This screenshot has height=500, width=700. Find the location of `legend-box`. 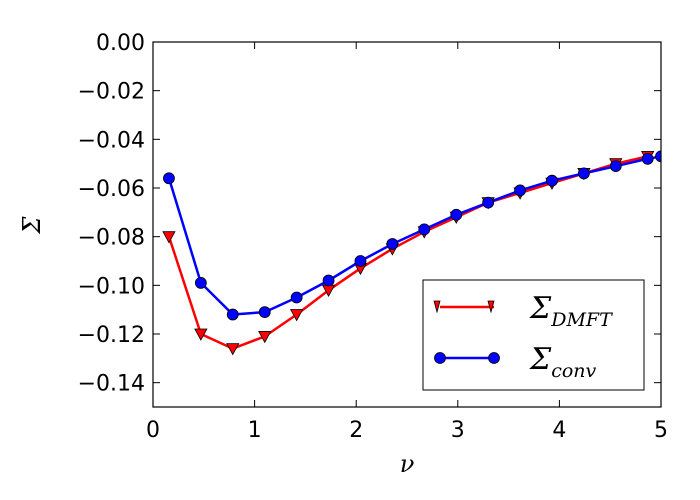

legend-box is located at coordinates (533, 335).